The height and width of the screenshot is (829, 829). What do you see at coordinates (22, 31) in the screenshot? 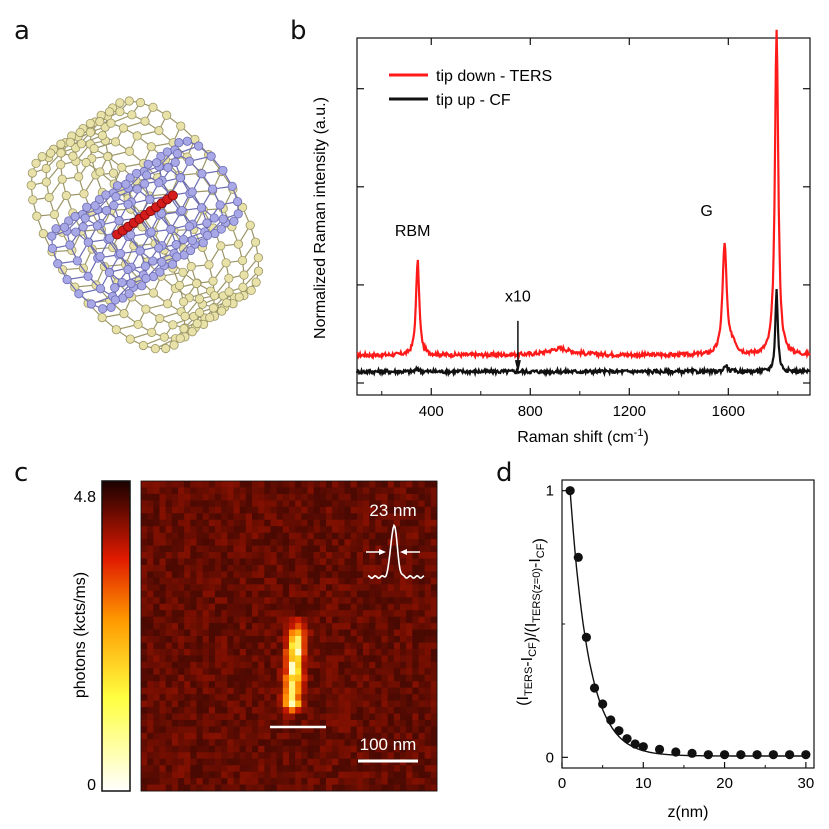
I see `panel-letter-a: a` at bounding box center [22, 31].